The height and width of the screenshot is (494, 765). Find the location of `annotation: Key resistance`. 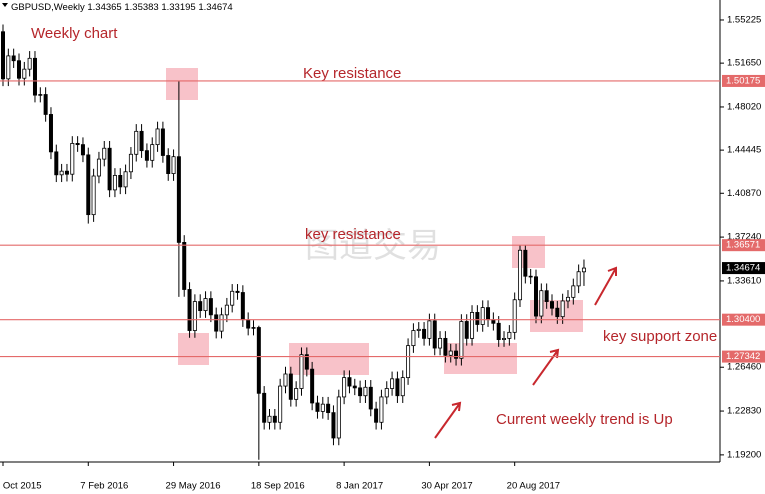

annotation: Key resistance is located at coordinates (352, 73).